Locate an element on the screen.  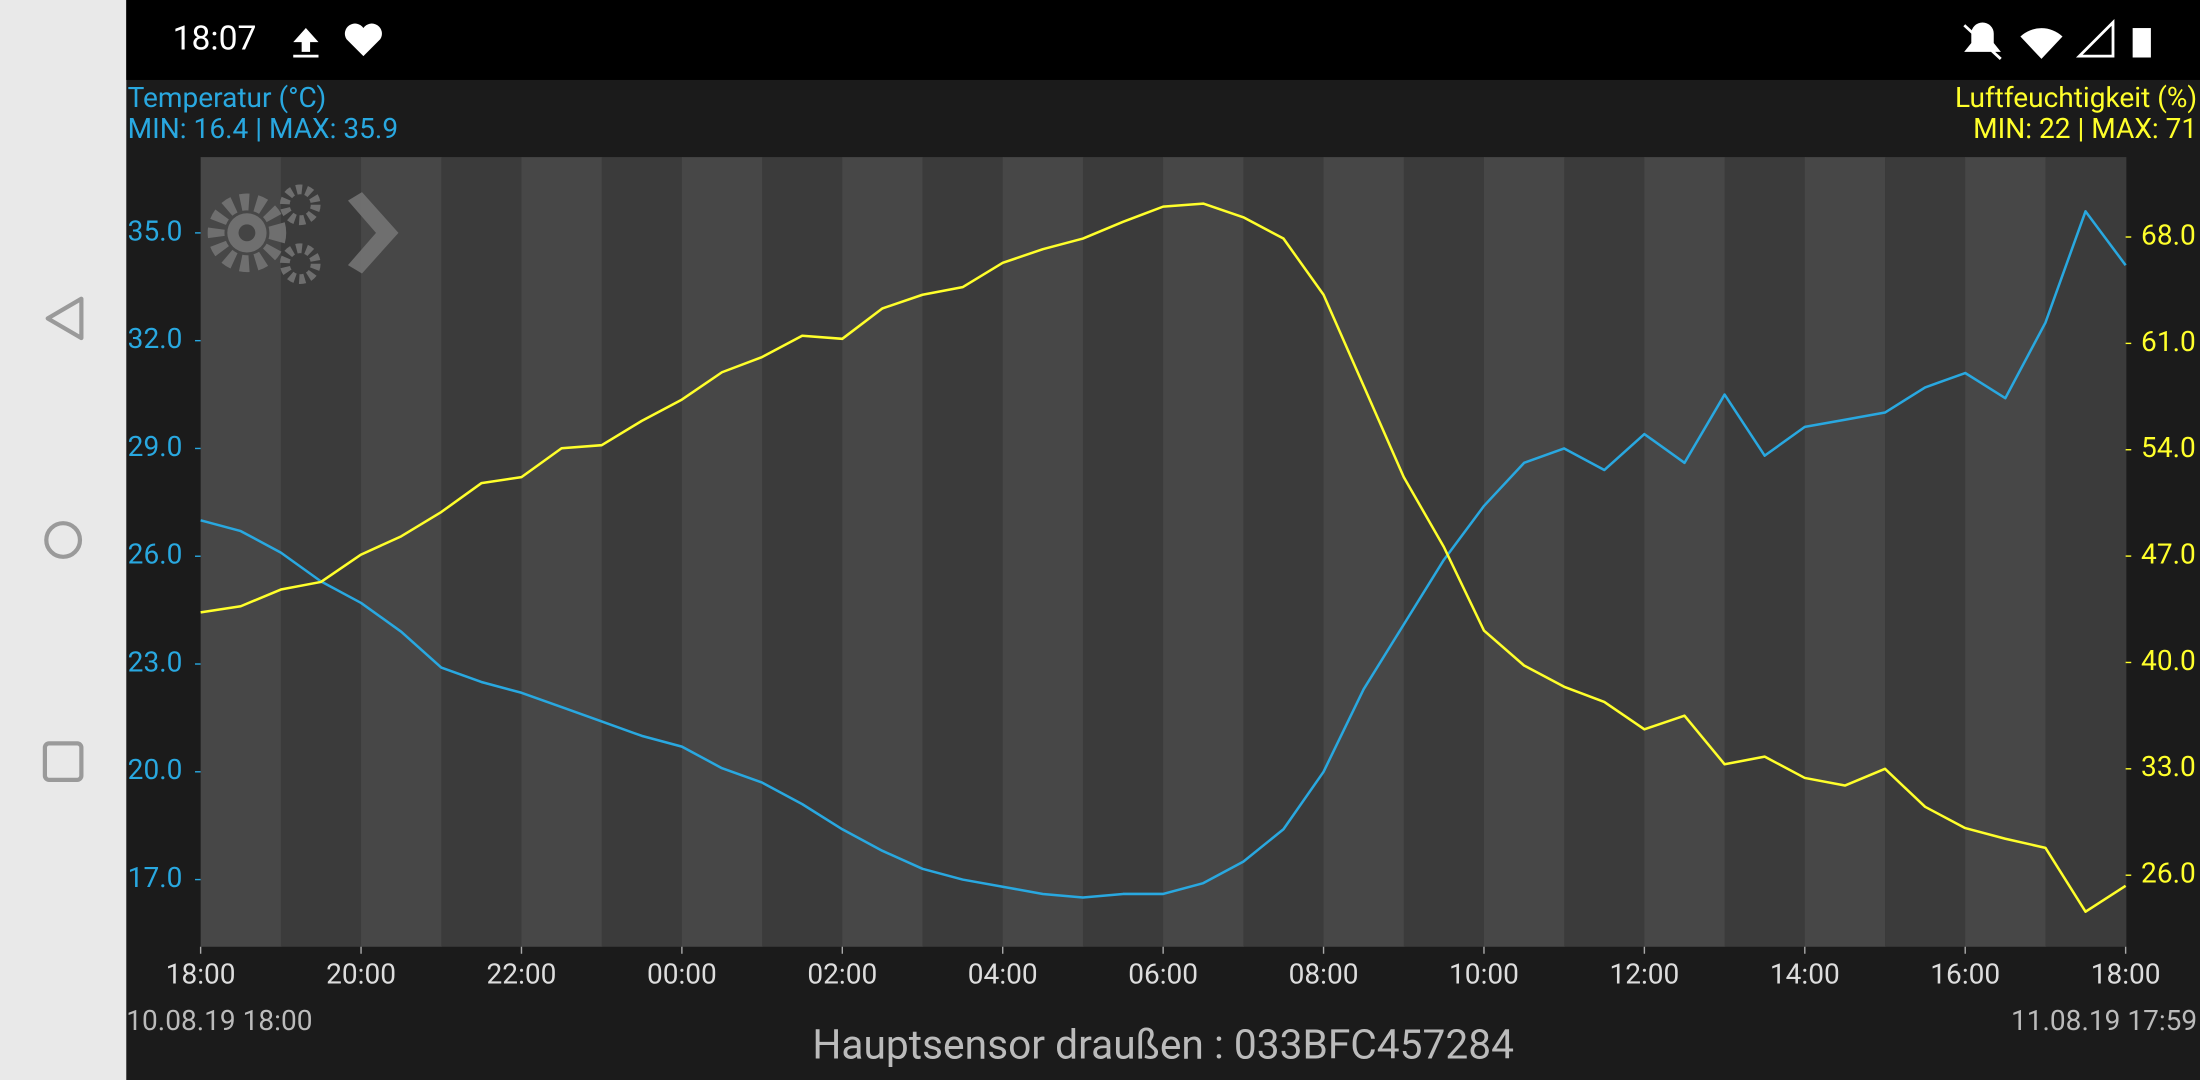
x-tick-label: 14:00 is located at coordinates (1805, 974).